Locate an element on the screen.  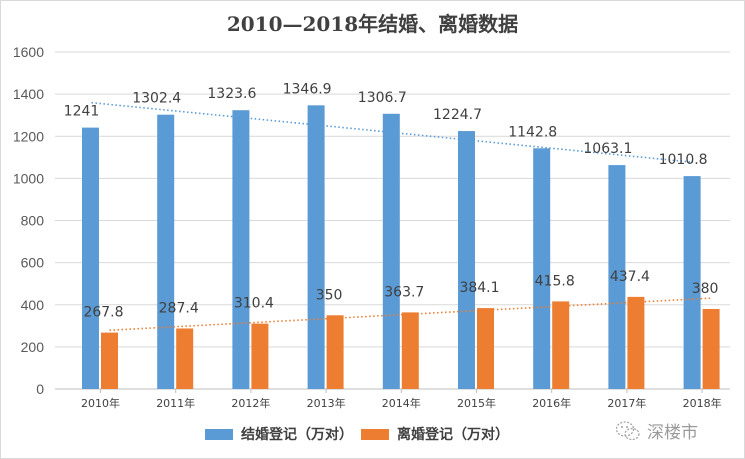
bar-marriage-2015年 is located at coordinates (466, 260).